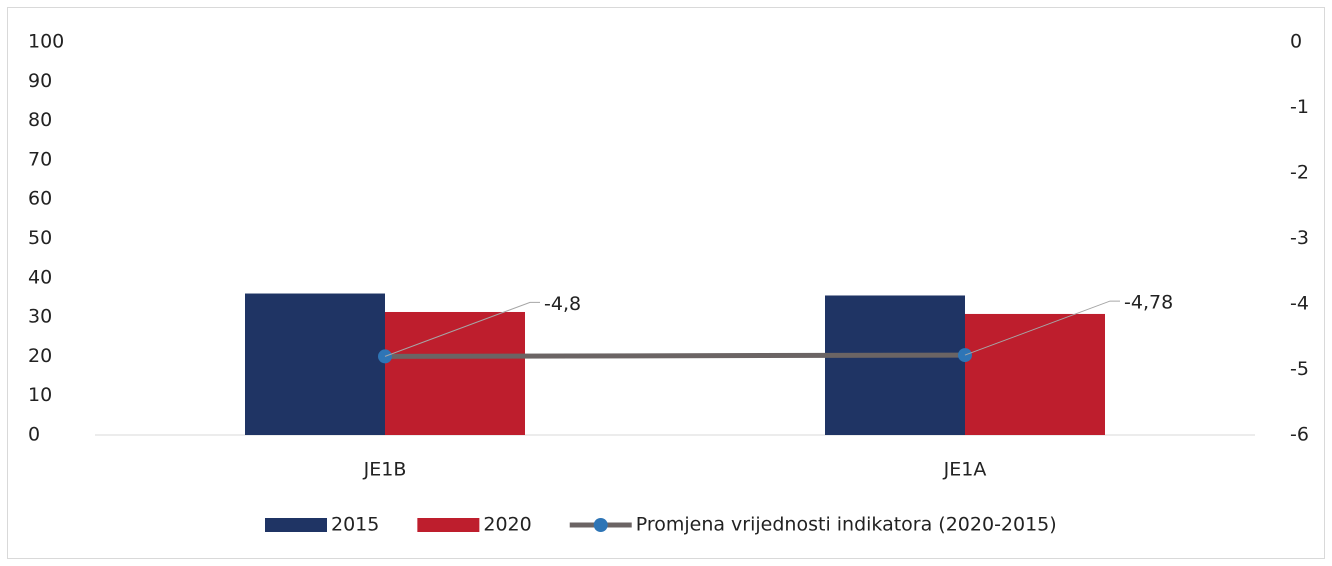  What do you see at coordinates (507, 525) in the screenshot?
I see `legend-label: 2020` at bounding box center [507, 525].